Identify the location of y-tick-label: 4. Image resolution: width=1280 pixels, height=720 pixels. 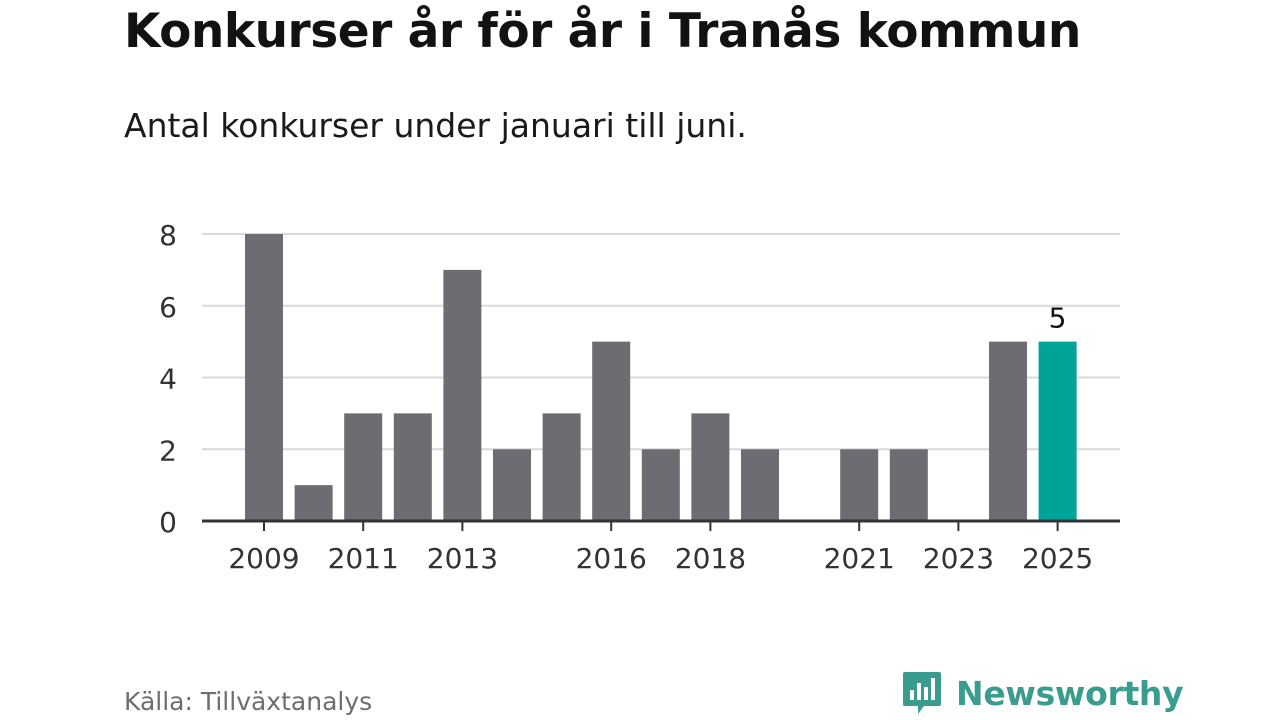
(168, 379).